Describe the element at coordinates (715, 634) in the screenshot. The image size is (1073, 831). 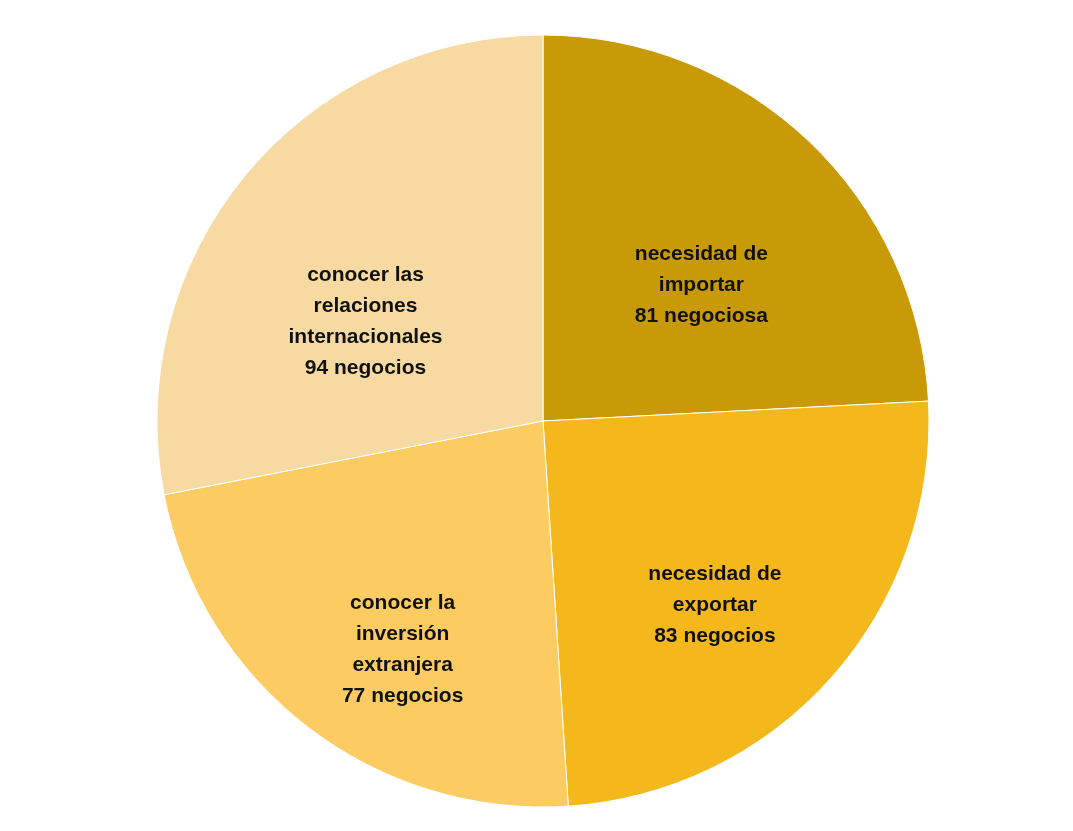
I see `data-label: 83 negocios` at that location.